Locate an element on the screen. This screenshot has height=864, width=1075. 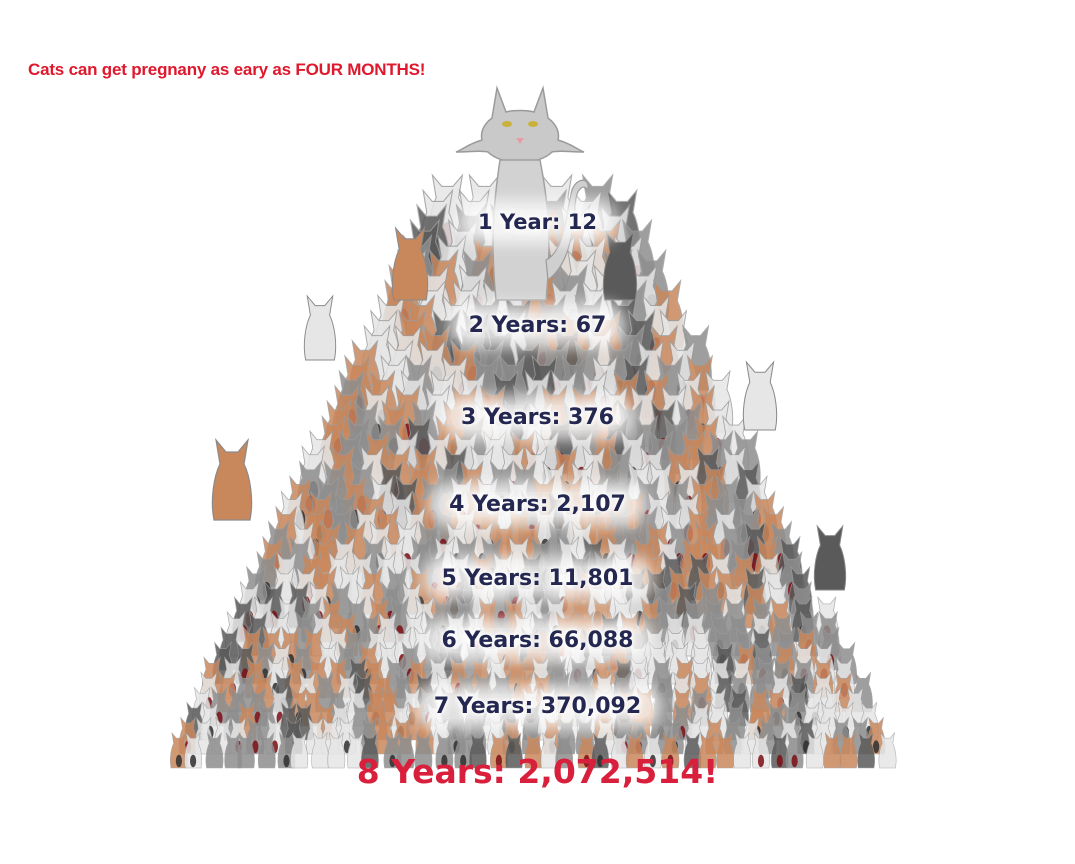
year-7-text: 7 Years: 370,092 is located at coordinates (537, 706).